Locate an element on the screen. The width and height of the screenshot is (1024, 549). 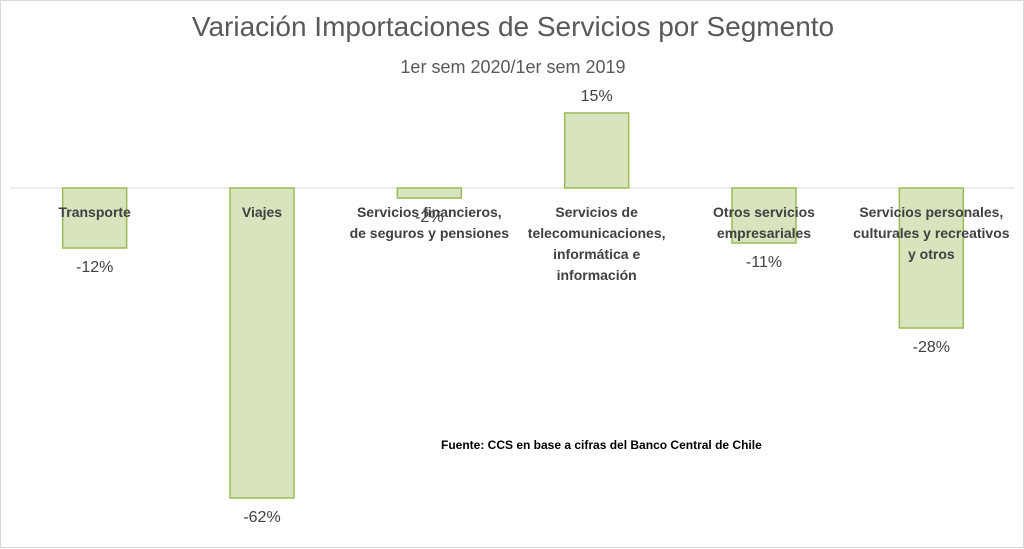
data-label: -2% is located at coordinates (429, 217).